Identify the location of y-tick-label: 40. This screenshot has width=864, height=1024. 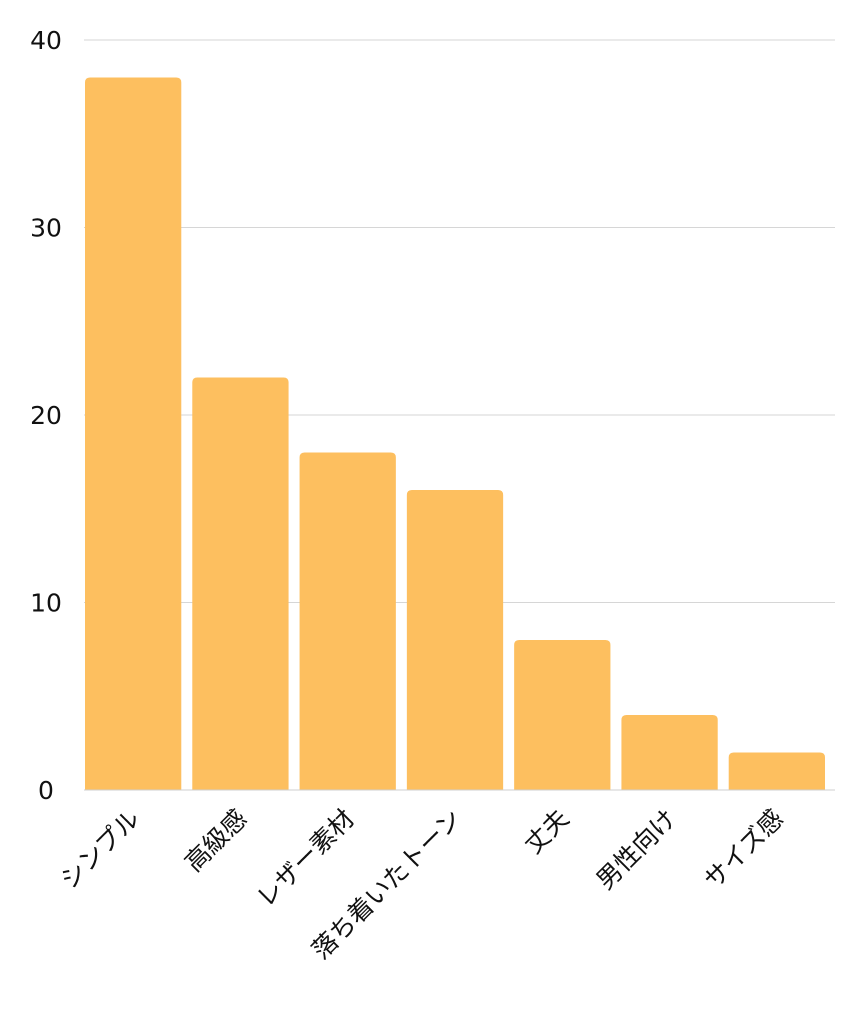
(46, 40).